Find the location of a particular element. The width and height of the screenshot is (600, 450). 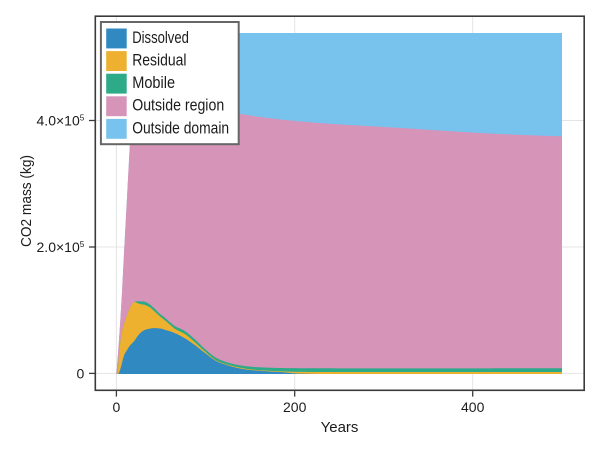

svg-text: CO2 mass (kg) is located at coordinates (26, 201).